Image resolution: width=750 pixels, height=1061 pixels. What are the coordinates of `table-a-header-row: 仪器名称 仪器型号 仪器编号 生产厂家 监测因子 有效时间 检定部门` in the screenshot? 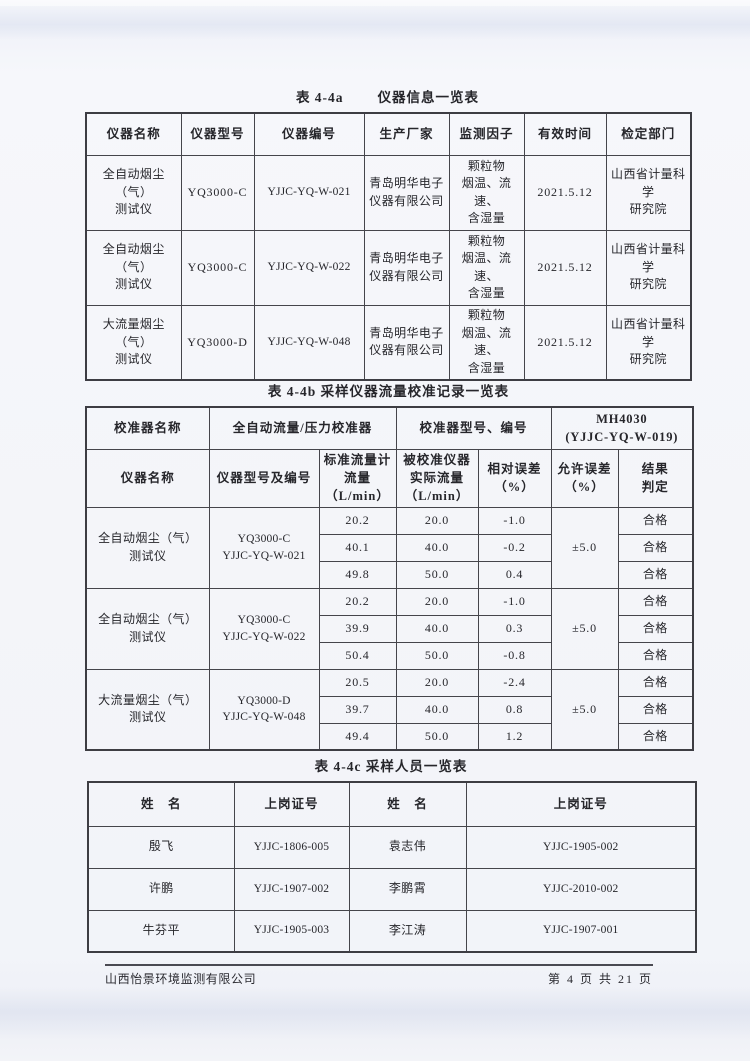 It's located at (388, 134).